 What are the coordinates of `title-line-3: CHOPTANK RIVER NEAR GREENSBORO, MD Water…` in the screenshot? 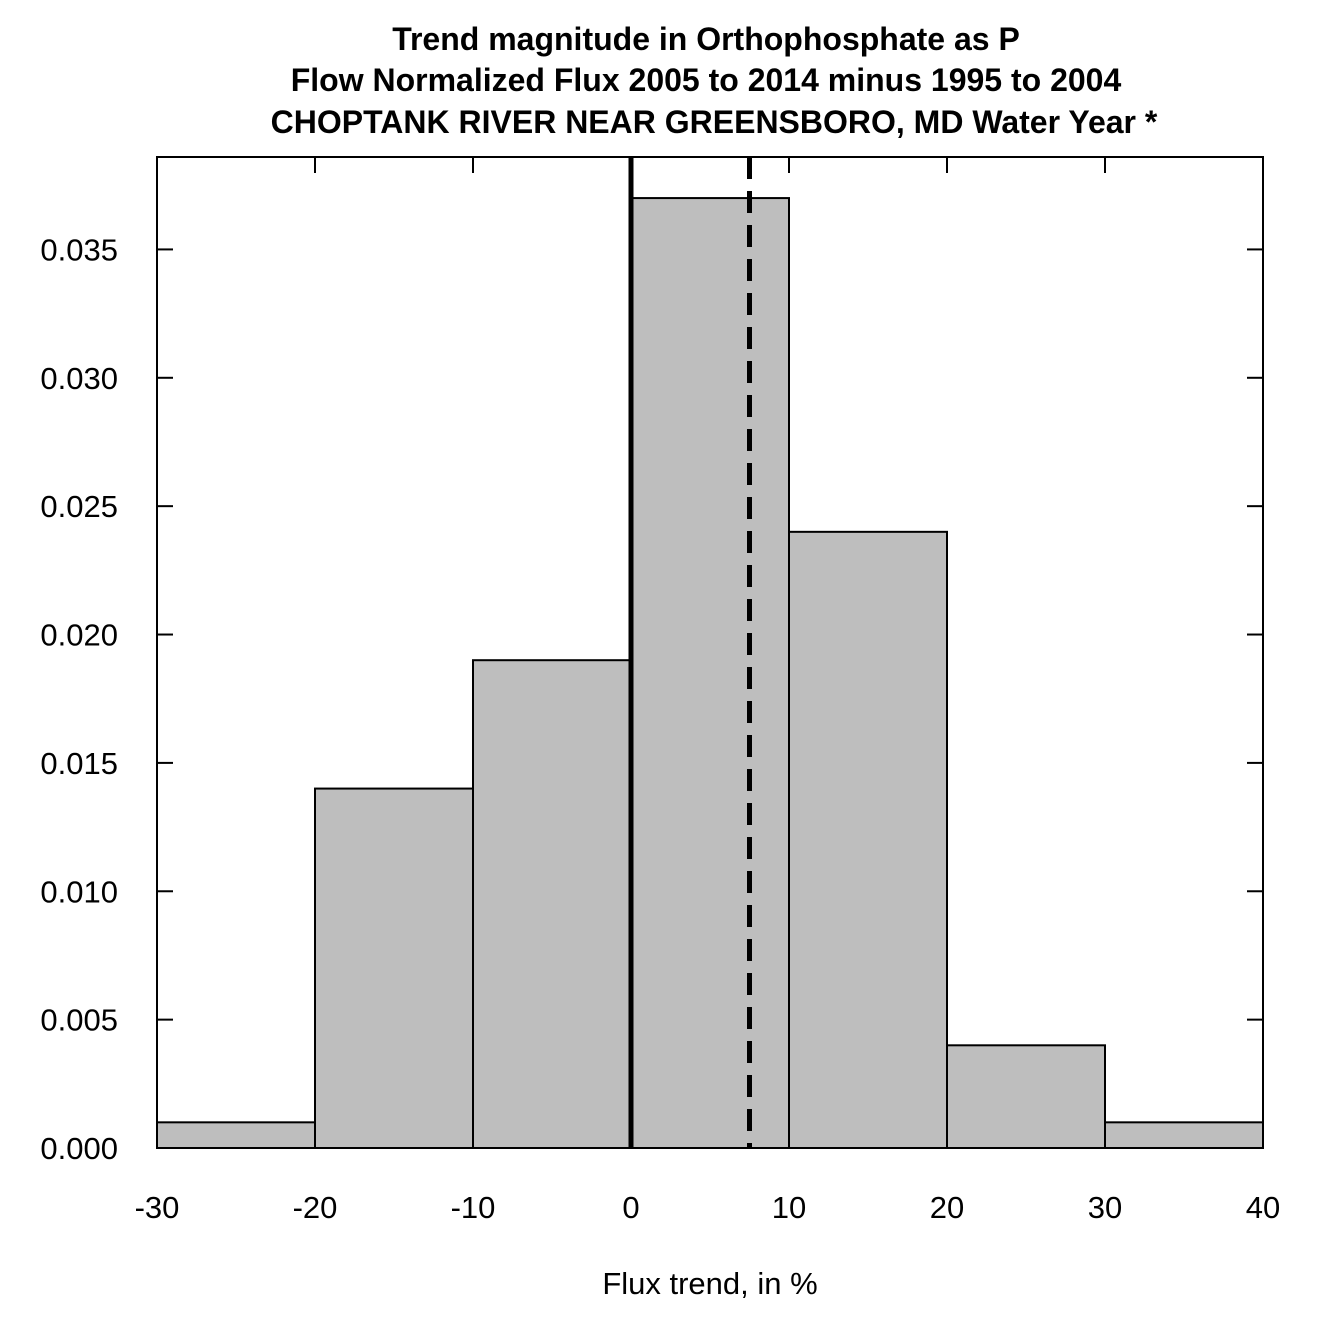 It's located at (714, 122).